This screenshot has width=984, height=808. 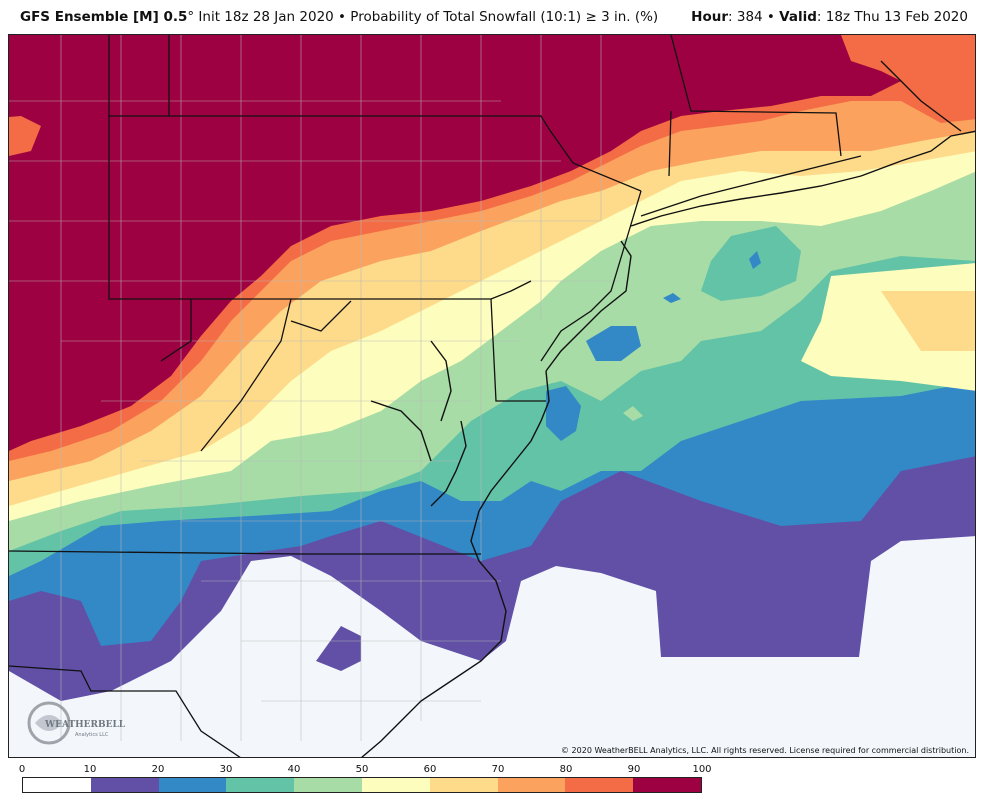 What do you see at coordinates (755, 260) in the screenshot?
I see `prob-blob-blue-ocean` at bounding box center [755, 260].